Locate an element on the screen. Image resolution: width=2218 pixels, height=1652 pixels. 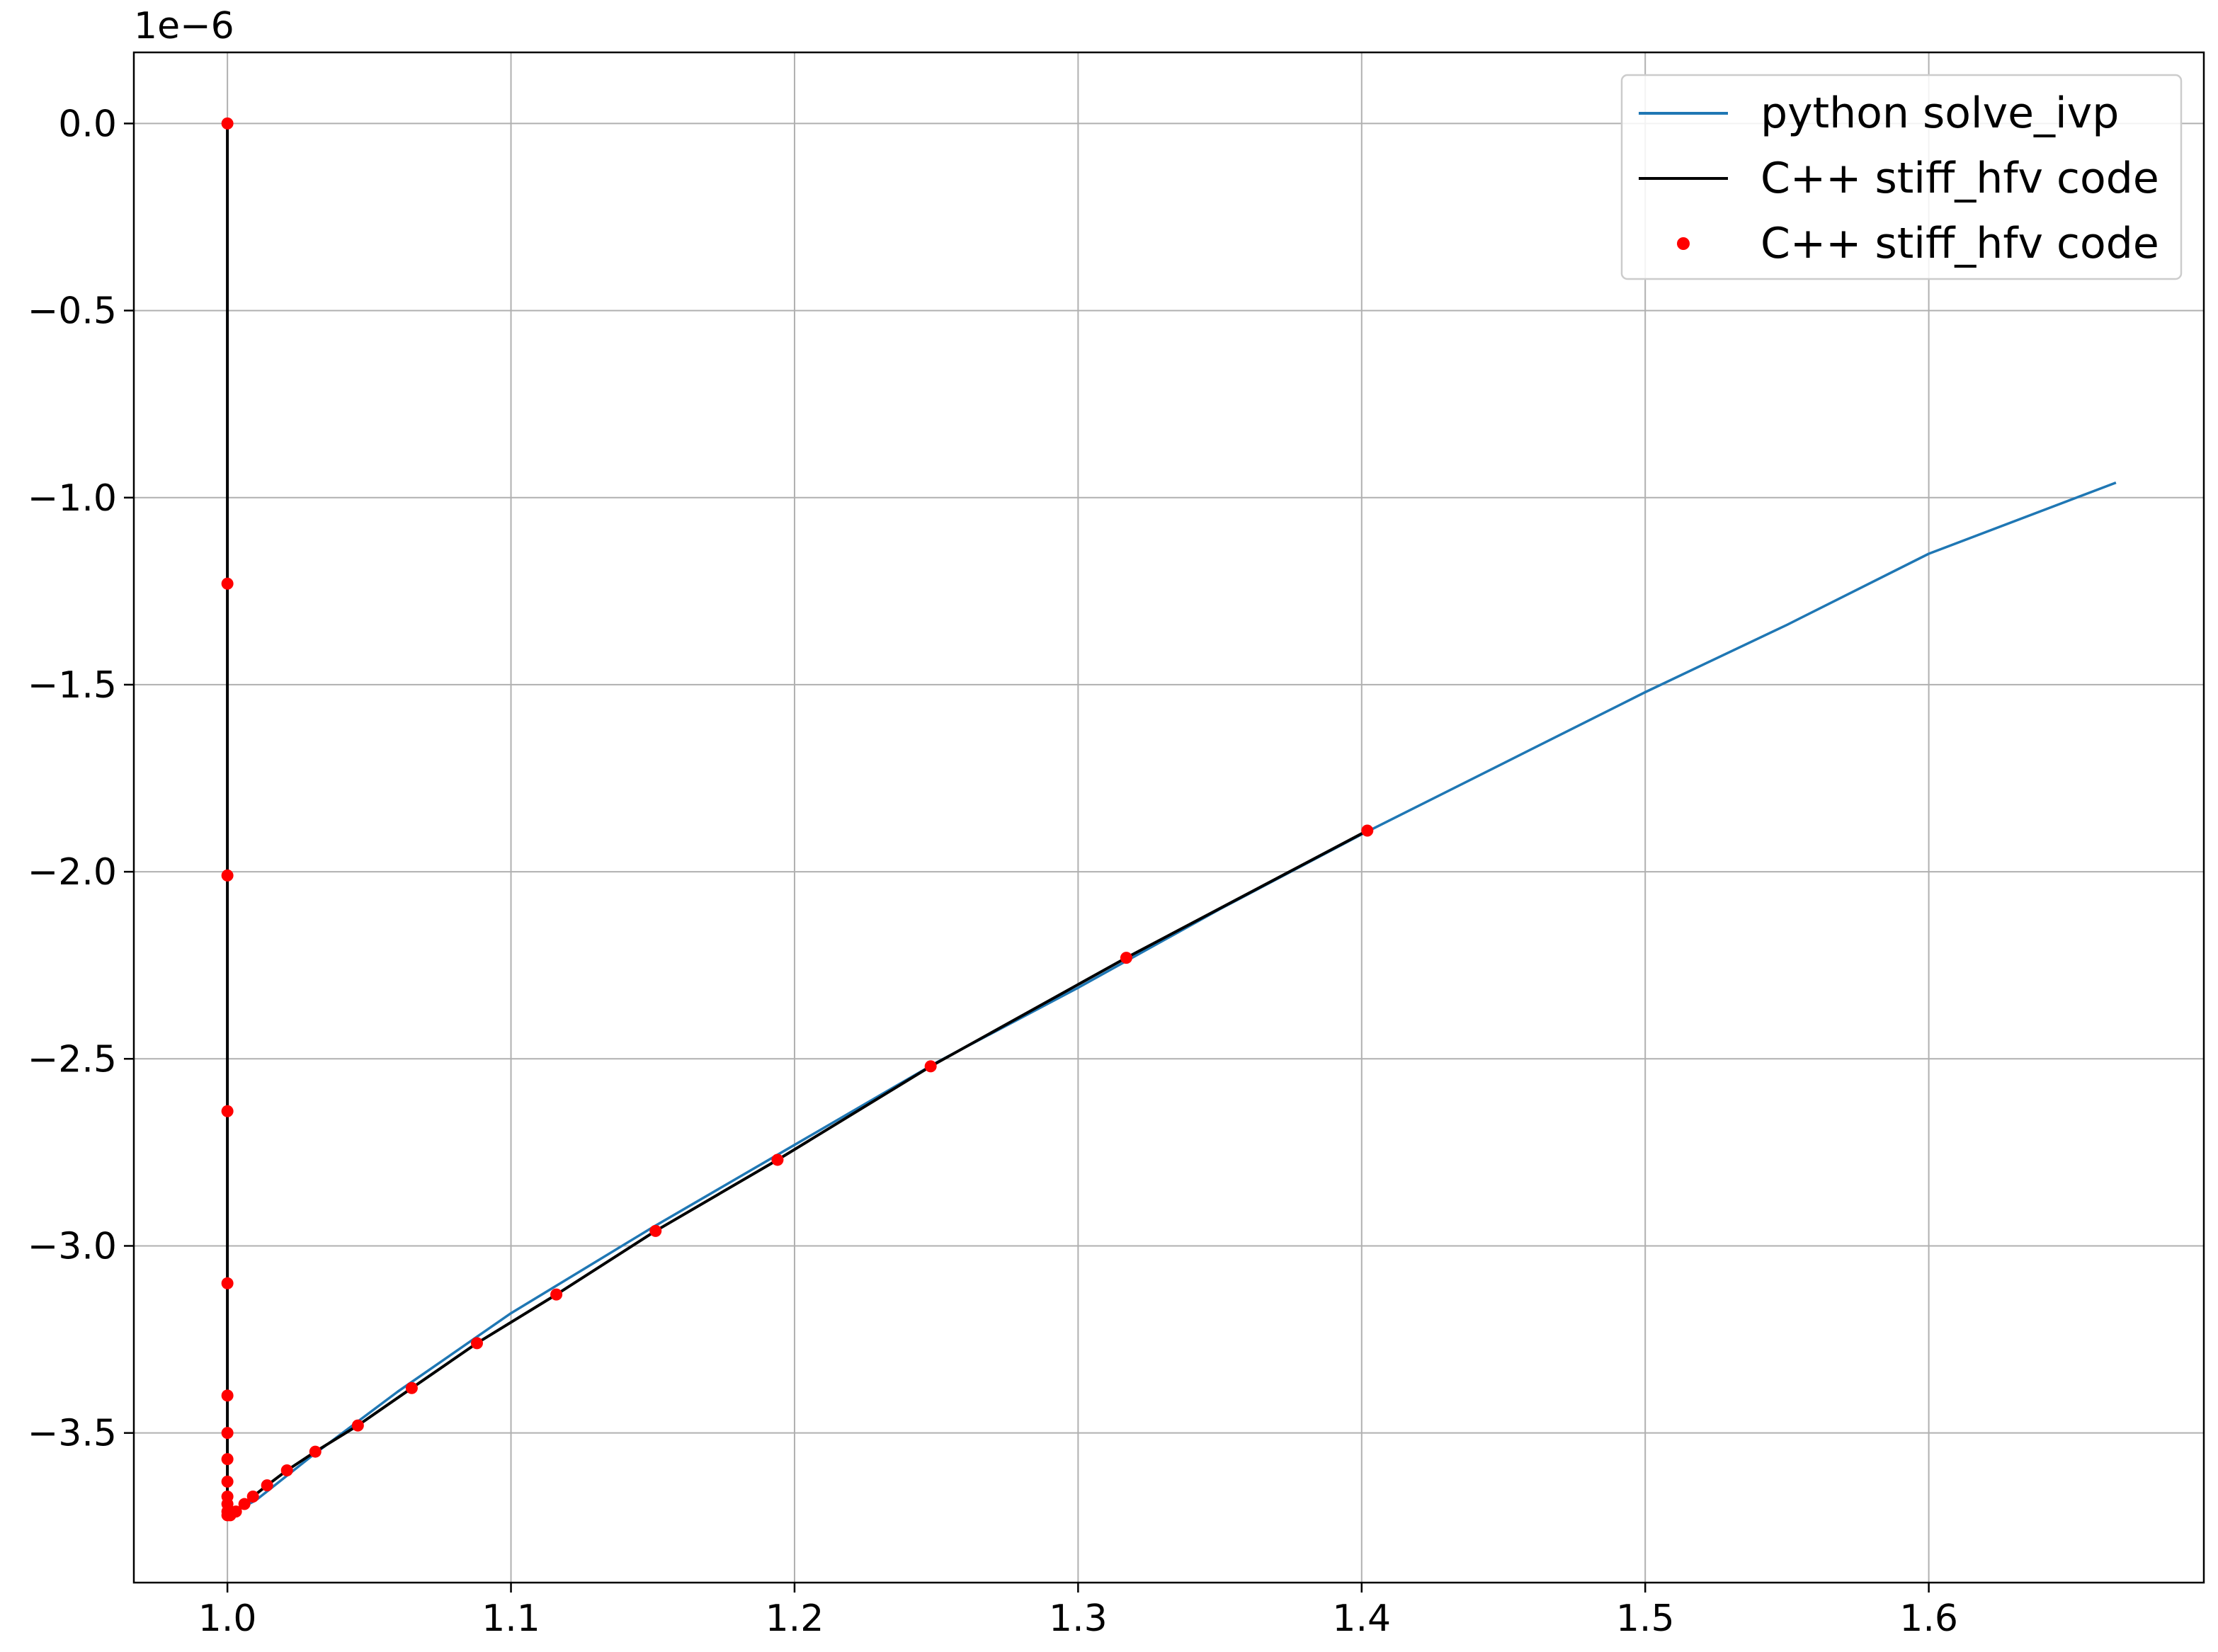
x-tick-label: 1.2 is located at coordinates (795, 1618).